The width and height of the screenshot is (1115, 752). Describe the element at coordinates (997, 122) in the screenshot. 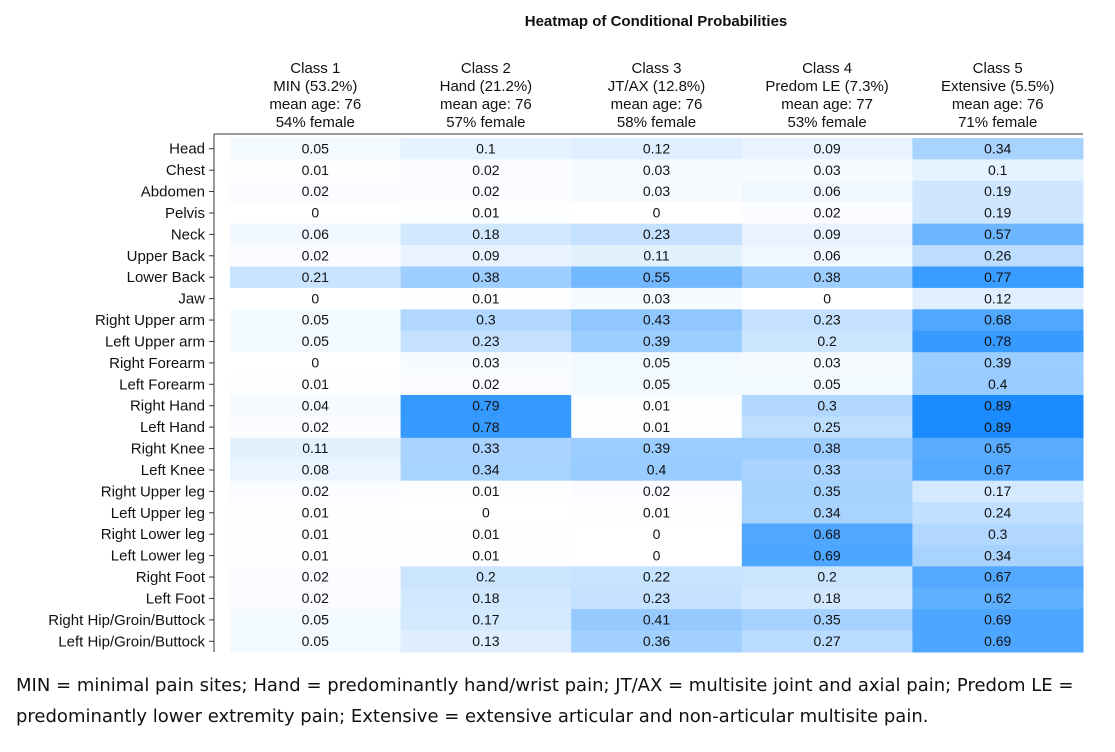

I see `column-label: 71% female` at that location.